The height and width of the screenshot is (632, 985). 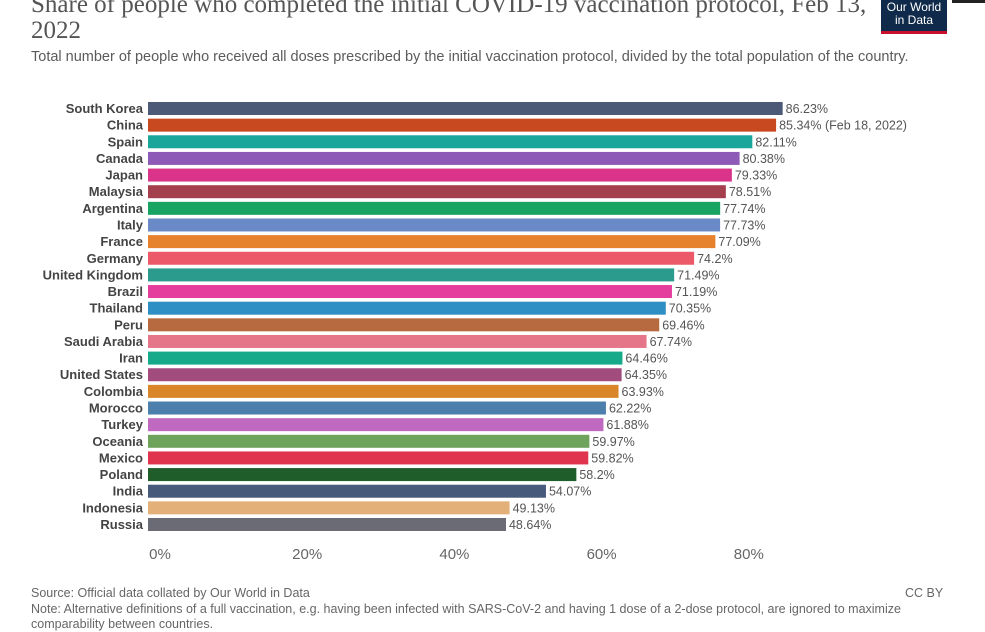 I want to click on bar-label: Russia, so click(x=121, y=524).